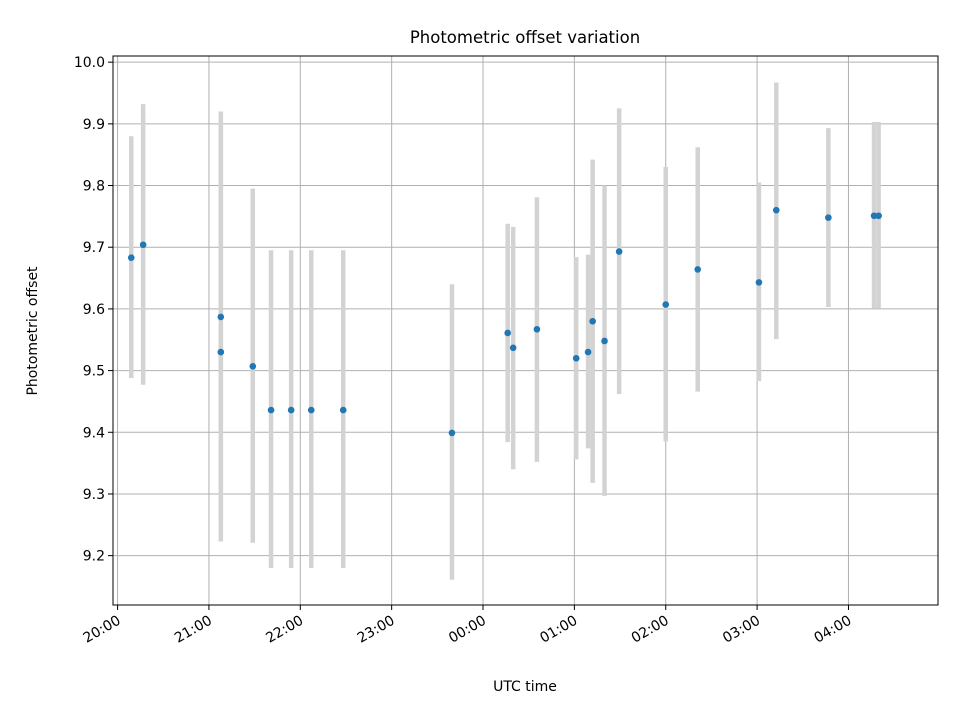  I want to click on y-tick-label: 9.8, so click(94, 187).